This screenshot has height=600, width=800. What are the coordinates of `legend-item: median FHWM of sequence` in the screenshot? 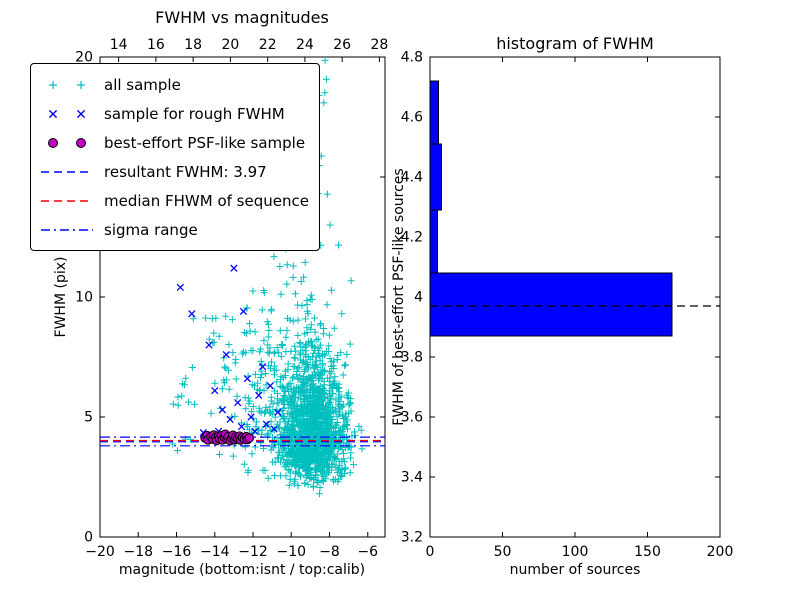 It's located at (174, 200).